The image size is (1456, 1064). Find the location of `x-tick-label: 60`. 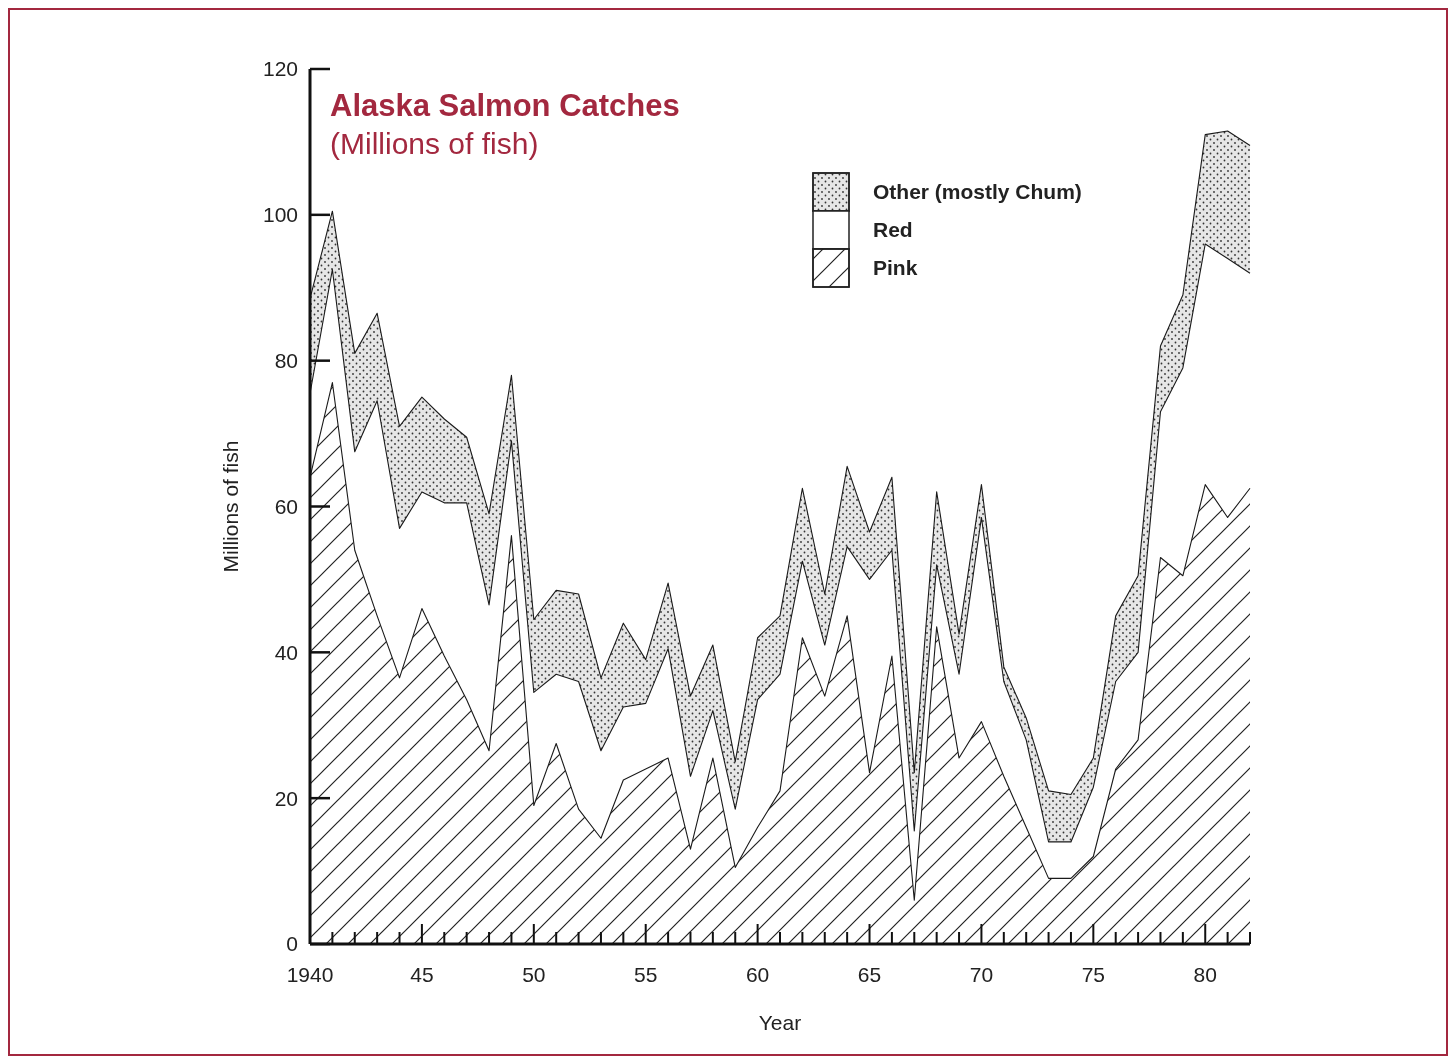

x-tick-label: 60 is located at coordinates (757, 974).